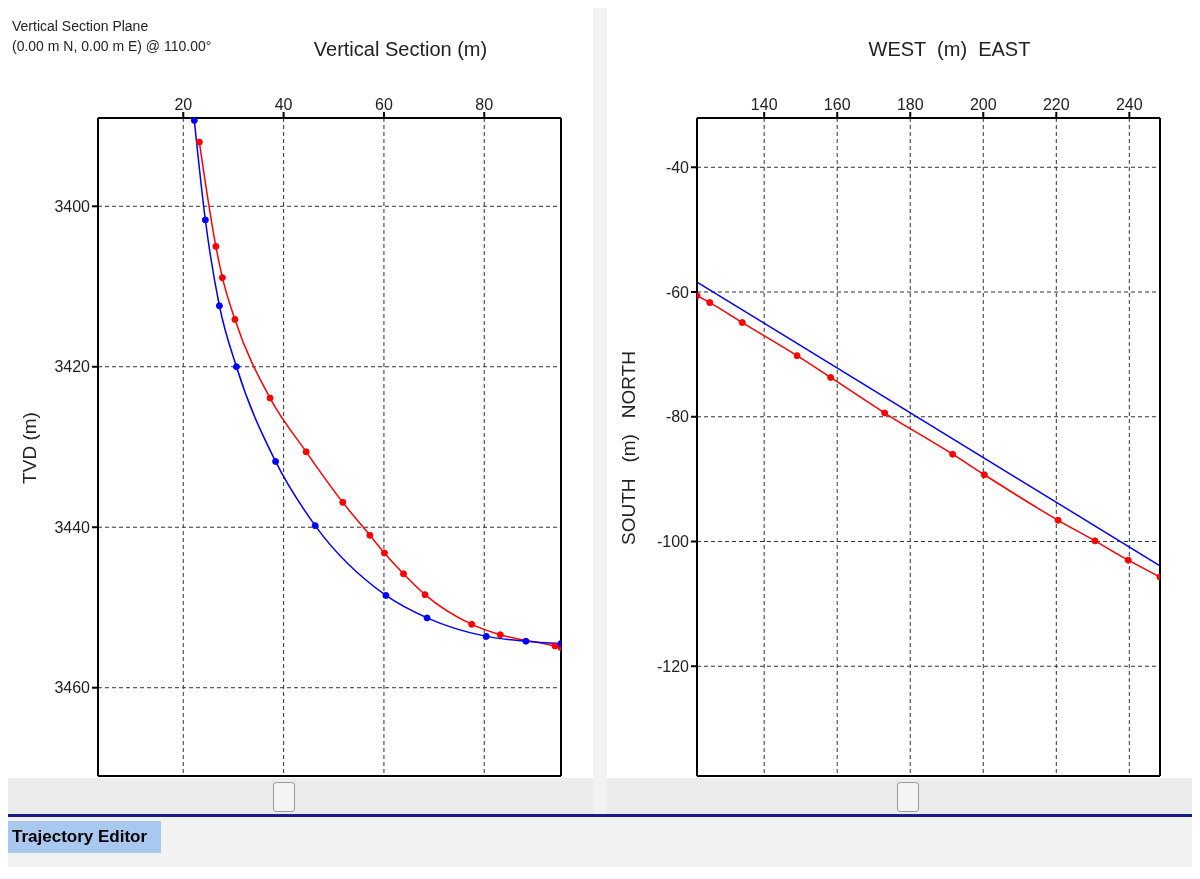 Image resolution: width=1200 pixels, height=879 pixels. Describe the element at coordinates (629, 448) in the screenshot. I see `y-axis-title: SOUTH (m) NORTH` at that location.